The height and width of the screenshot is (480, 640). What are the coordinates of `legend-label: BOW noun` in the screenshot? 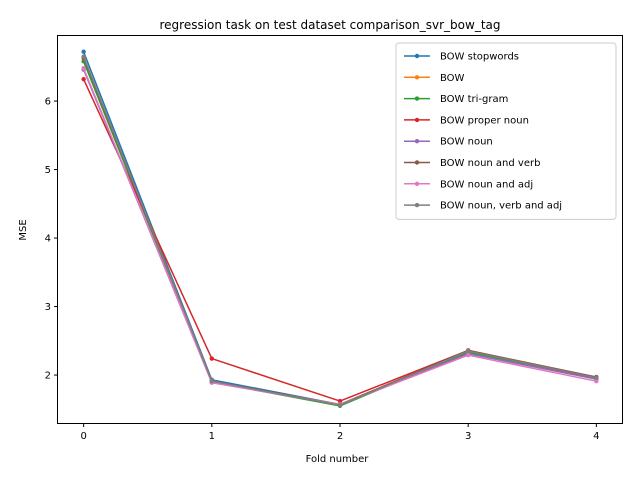 It's located at (466, 142).